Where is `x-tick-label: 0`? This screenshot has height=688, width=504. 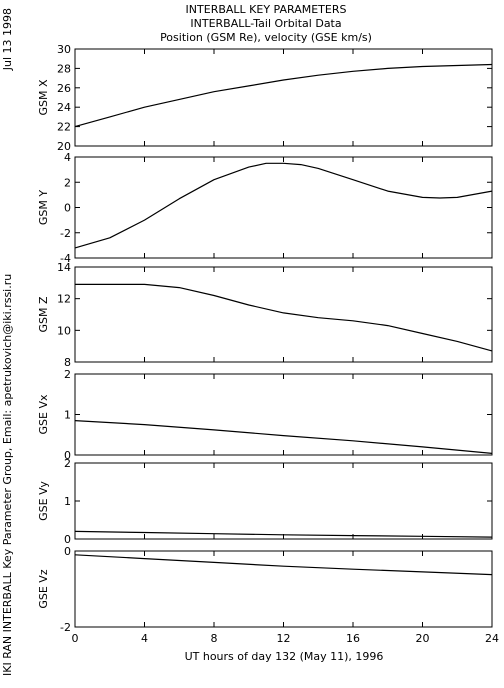 x-tick-label: 0 is located at coordinates (75, 638).